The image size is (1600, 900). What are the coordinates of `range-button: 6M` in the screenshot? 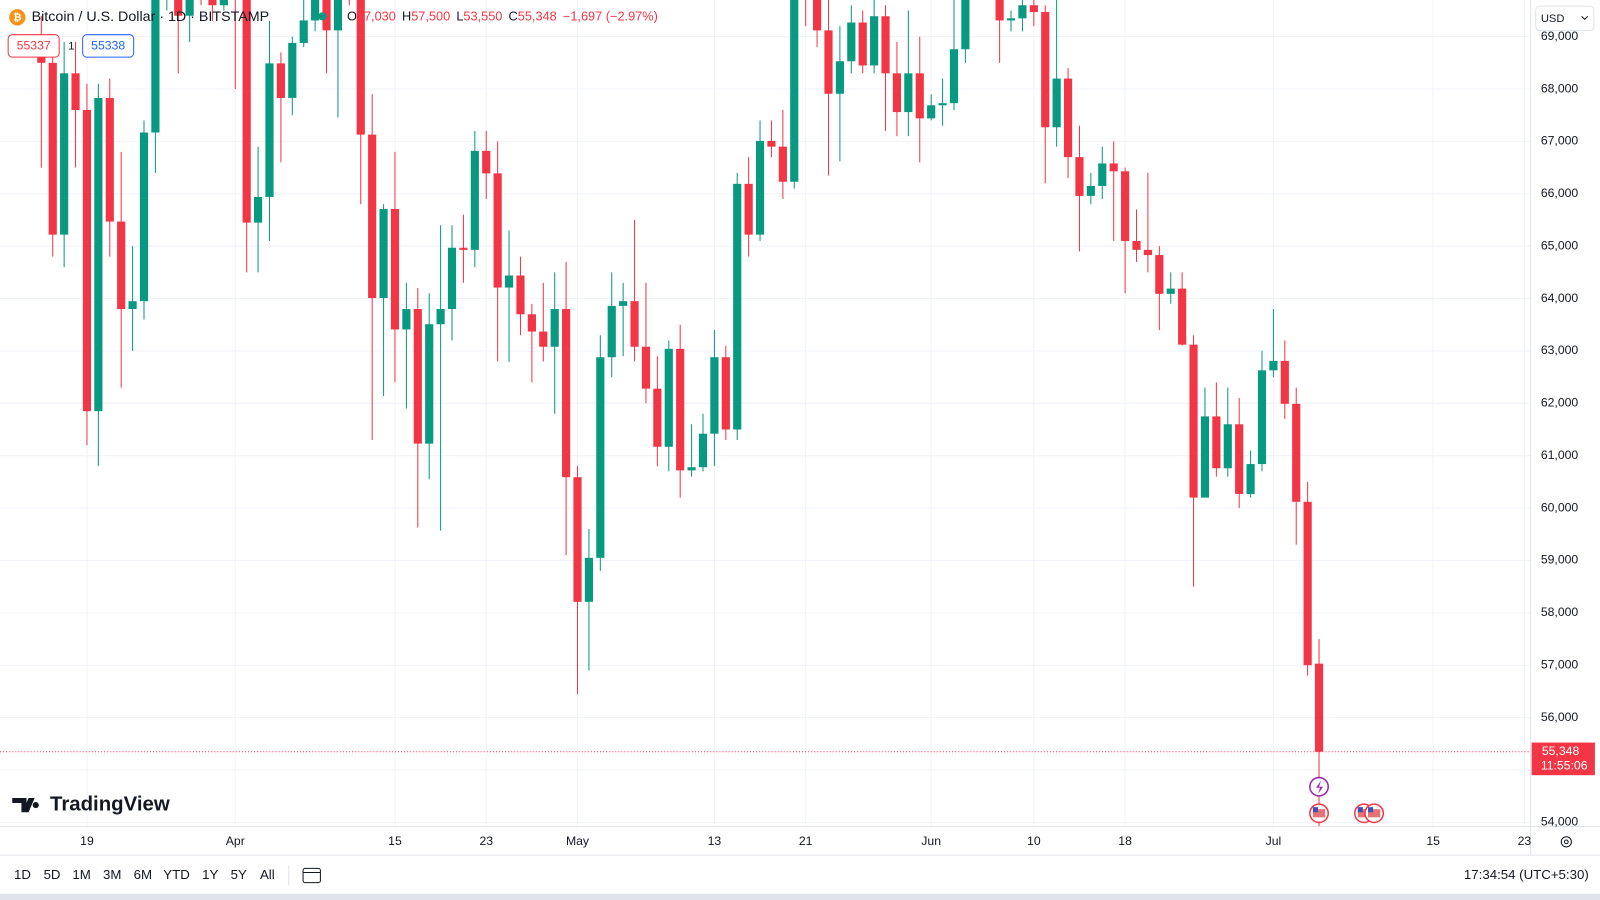 It's located at (143, 874).